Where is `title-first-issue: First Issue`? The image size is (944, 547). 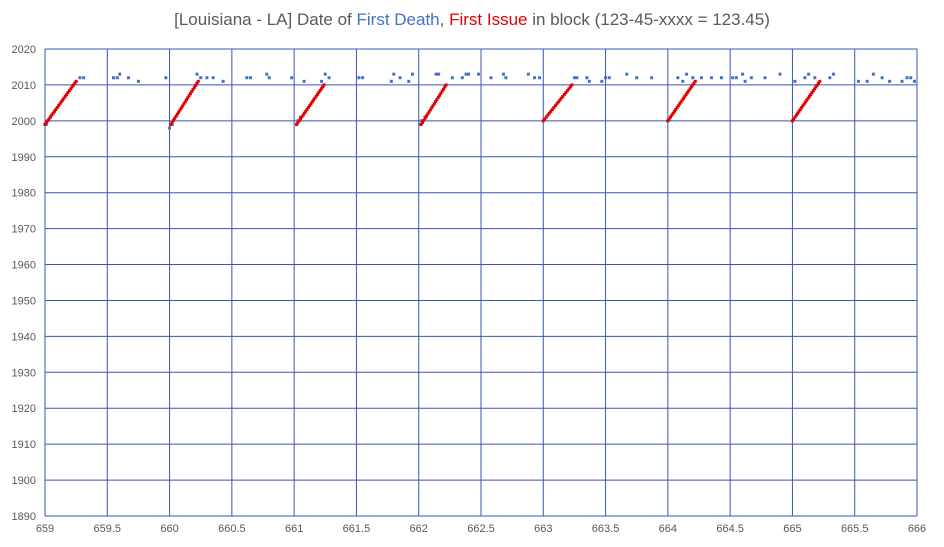 title-first-issue: First Issue is located at coordinates (488, 19).